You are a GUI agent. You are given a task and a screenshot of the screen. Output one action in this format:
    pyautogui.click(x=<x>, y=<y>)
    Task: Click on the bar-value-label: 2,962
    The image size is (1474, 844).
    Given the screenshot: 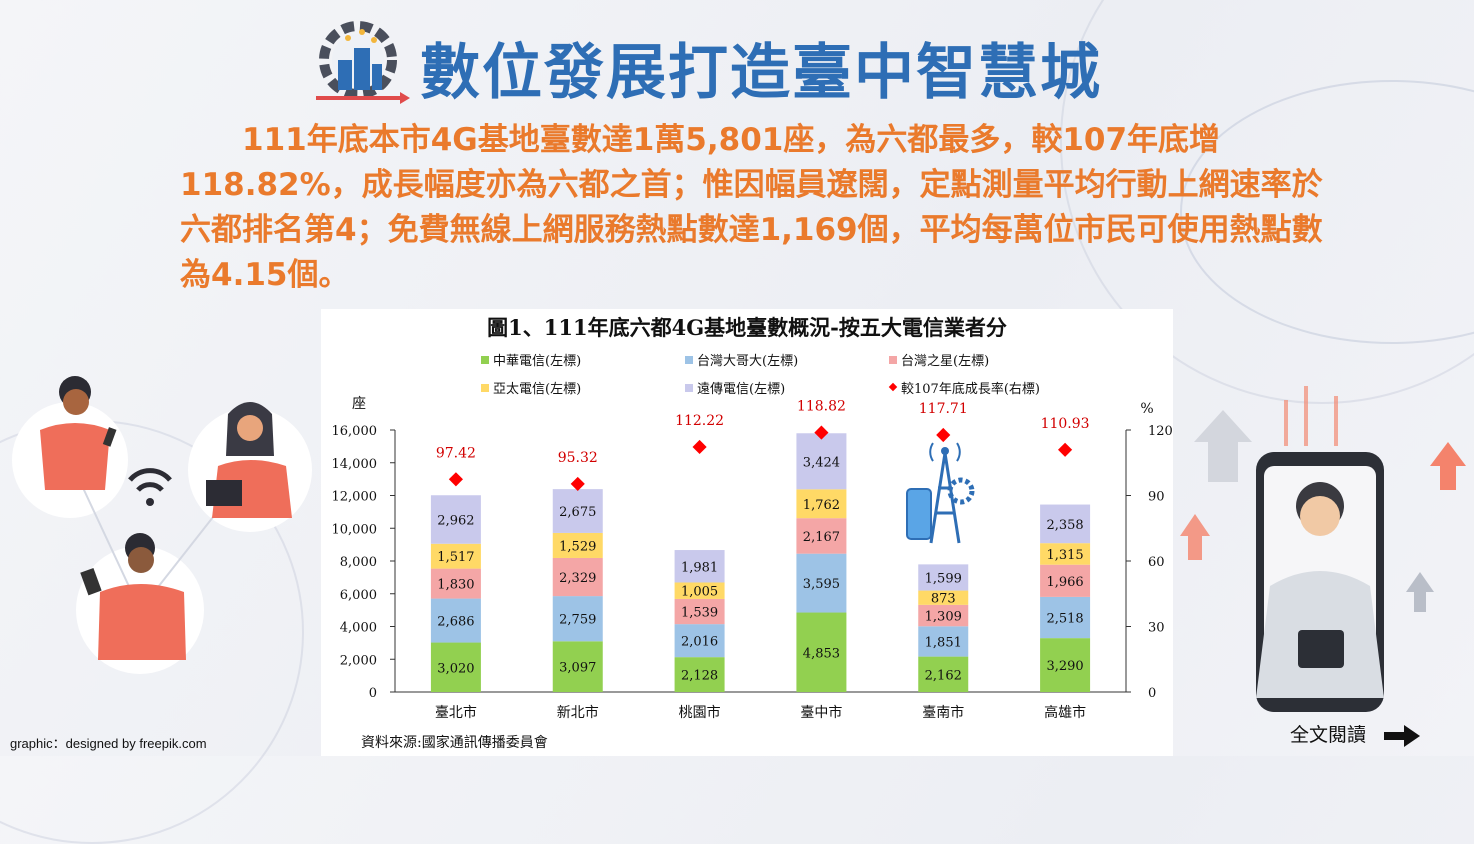 What is the action you would take?
    pyautogui.click(x=455, y=521)
    